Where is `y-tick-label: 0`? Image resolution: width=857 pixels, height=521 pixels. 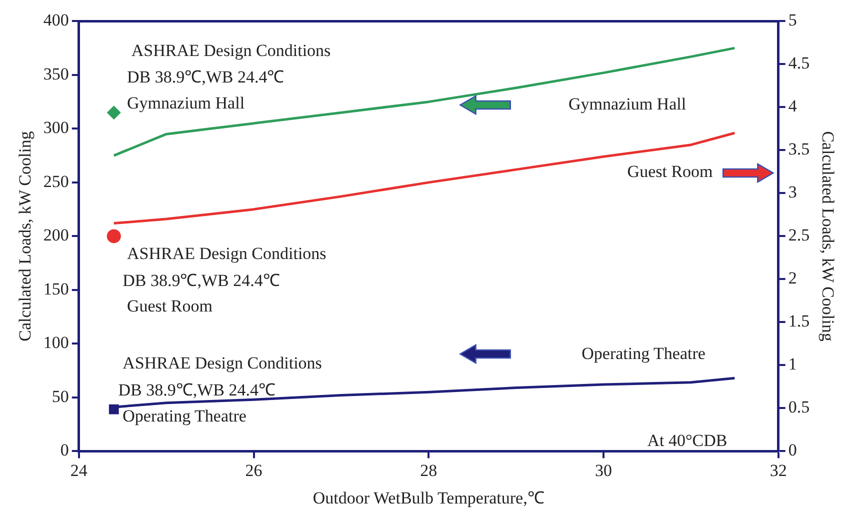
y-tick-label: 0 is located at coordinates (64, 450).